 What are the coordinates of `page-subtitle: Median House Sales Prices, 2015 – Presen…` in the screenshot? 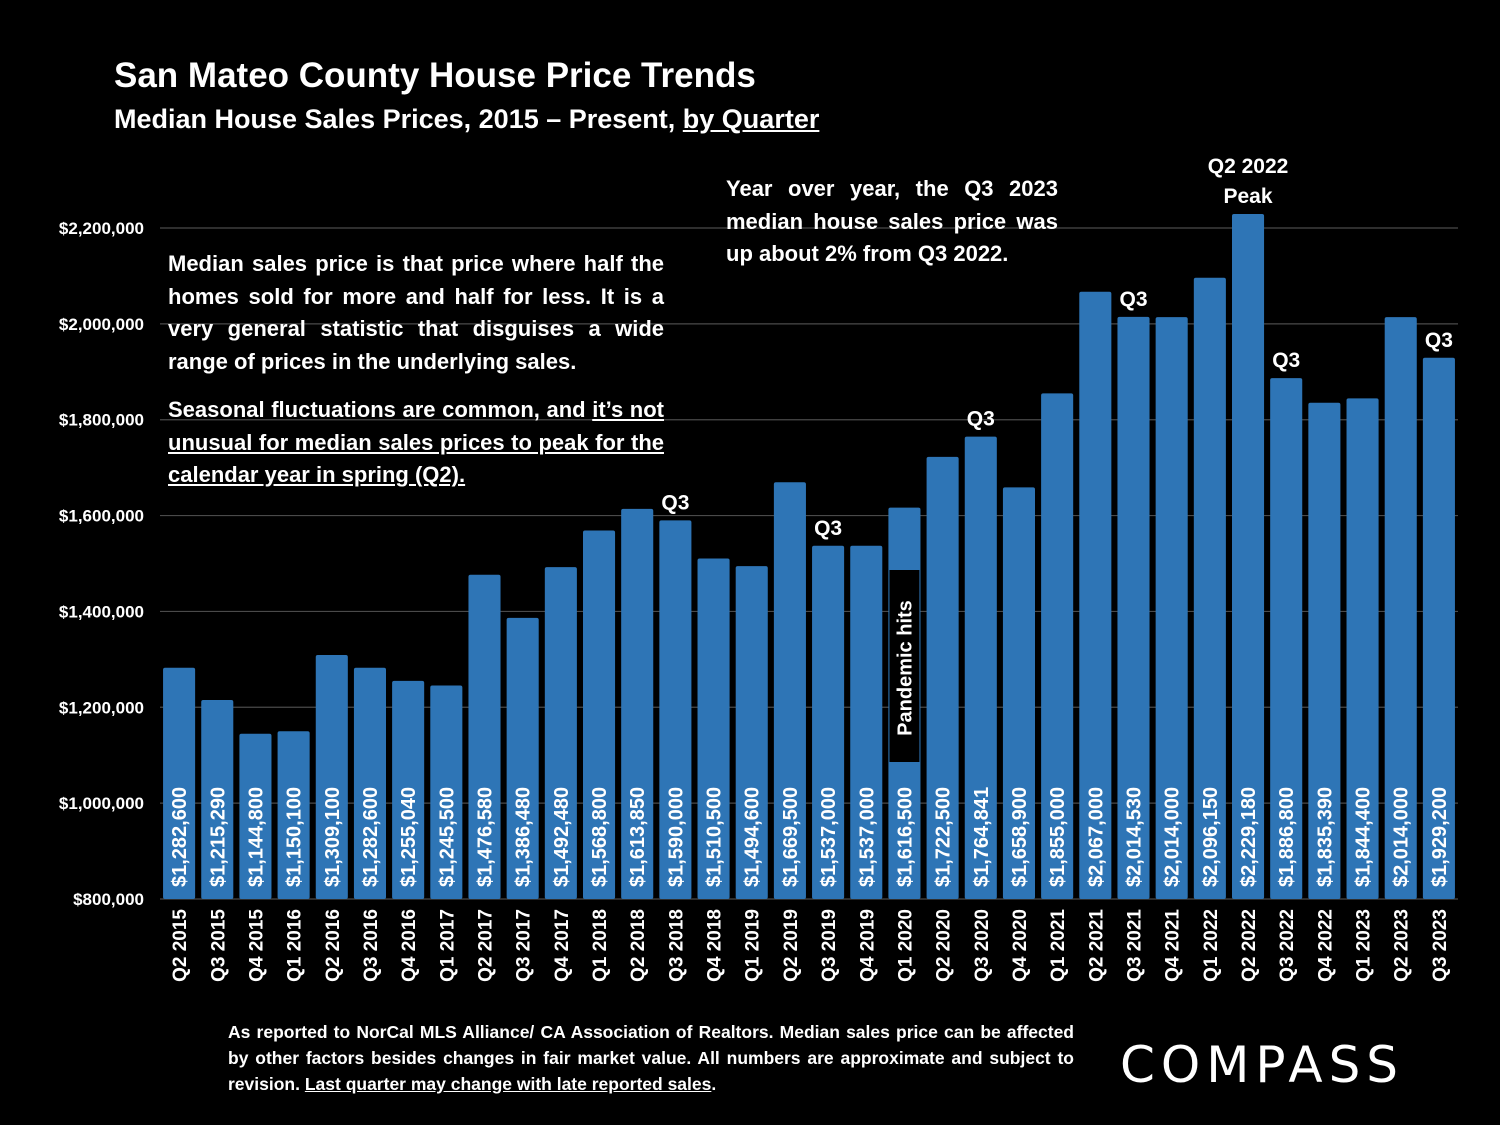 It's located at (466, 119).